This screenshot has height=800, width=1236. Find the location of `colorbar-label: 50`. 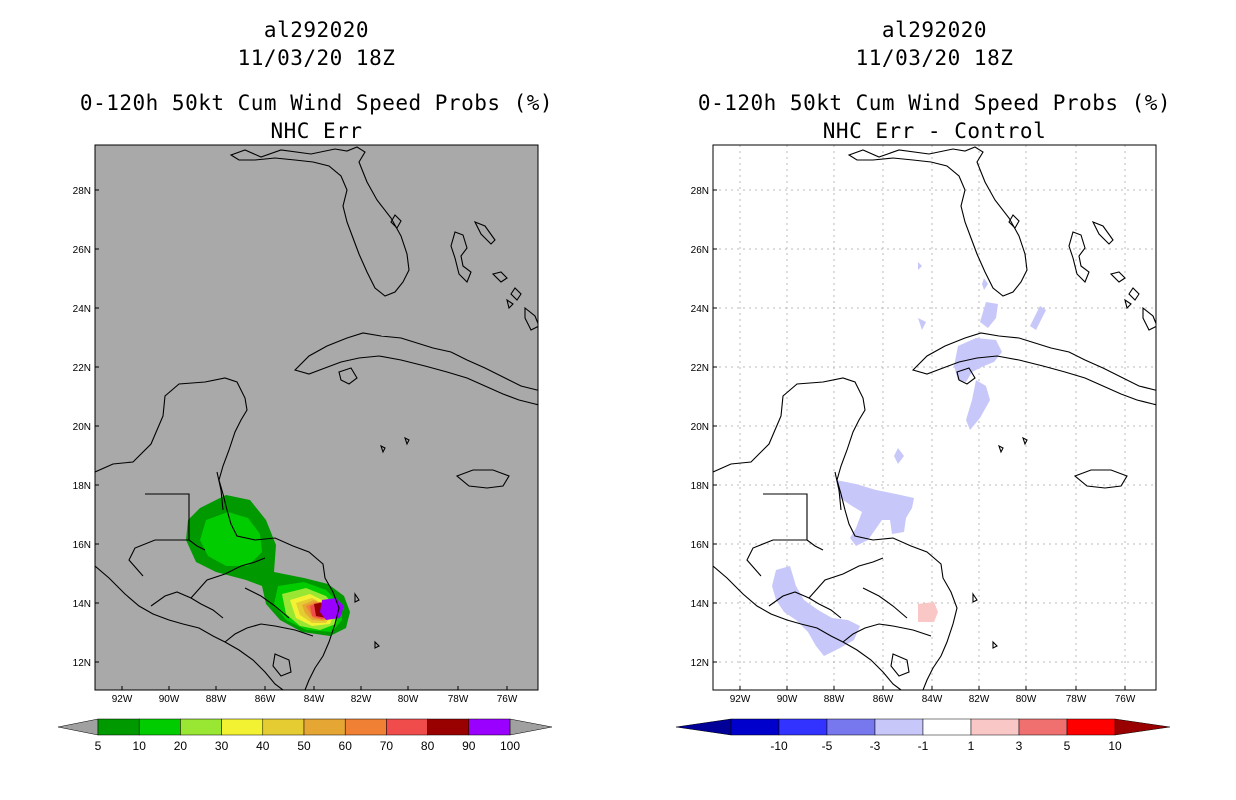

colorbar-label: 50 is located at coordinates (304, 746).